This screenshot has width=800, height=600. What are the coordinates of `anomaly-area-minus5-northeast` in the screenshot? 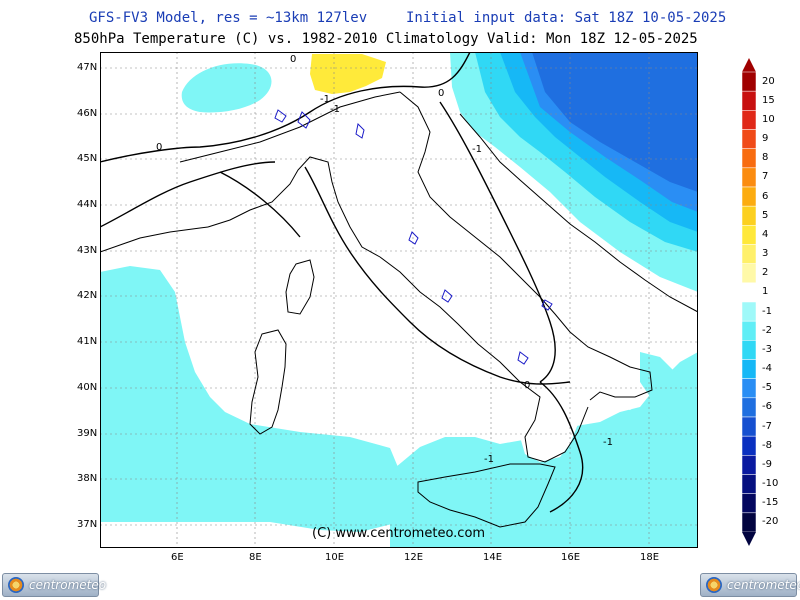 It's located at (615, 122).